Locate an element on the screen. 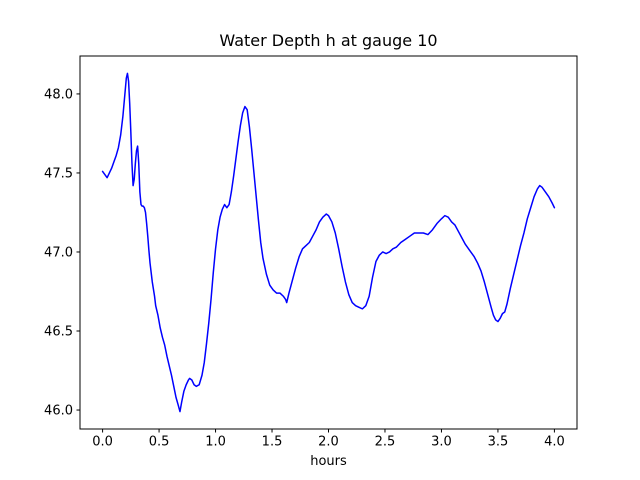  x-tick-label: 2.0 is located at coordinates (328, 442).